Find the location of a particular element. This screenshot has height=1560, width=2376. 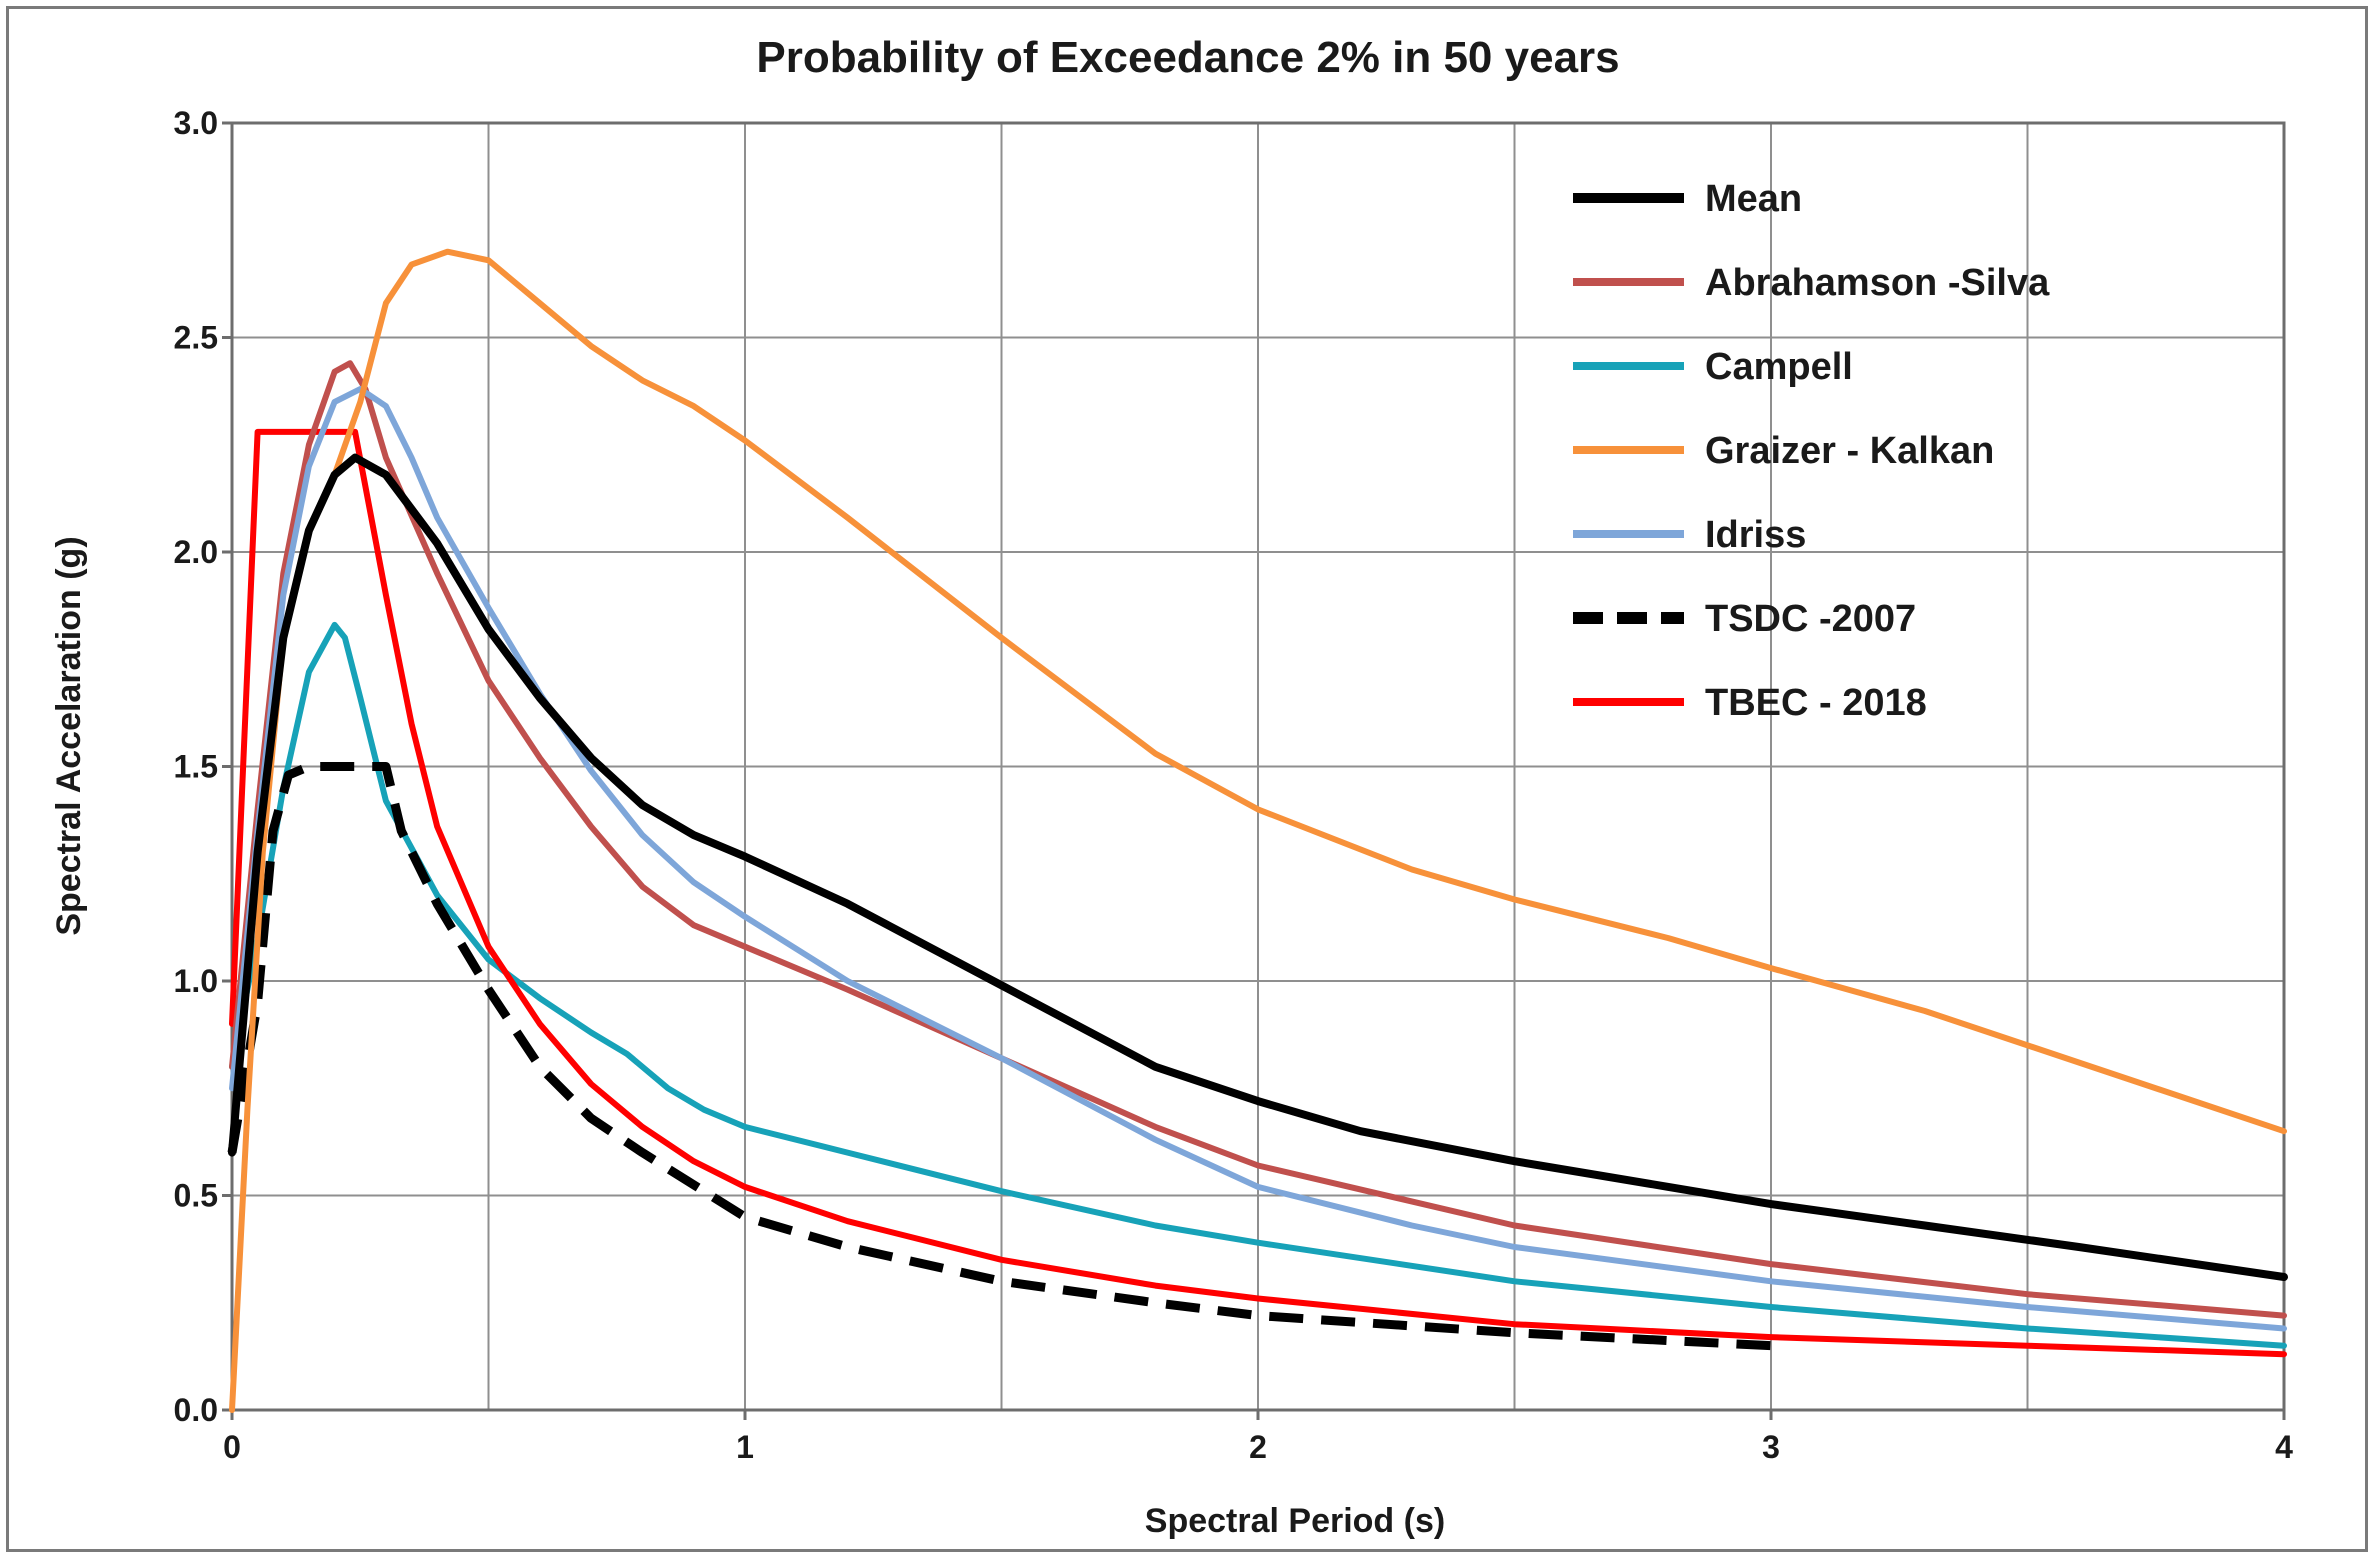

x-tick-label: 3 is located at coordinates (1771, 1447).